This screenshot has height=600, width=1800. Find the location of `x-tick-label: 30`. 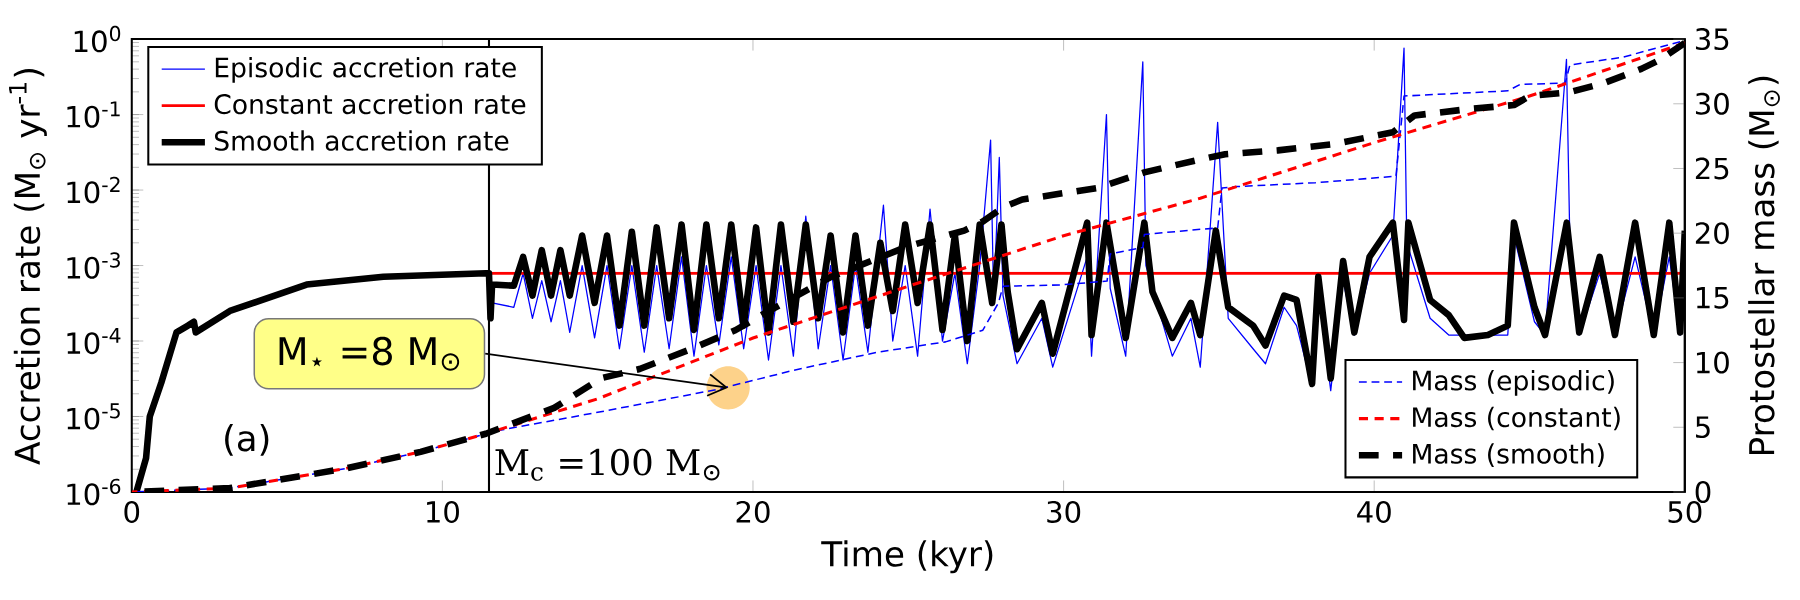

x-tick-label: 30 is located at coordinates (1064, 511).